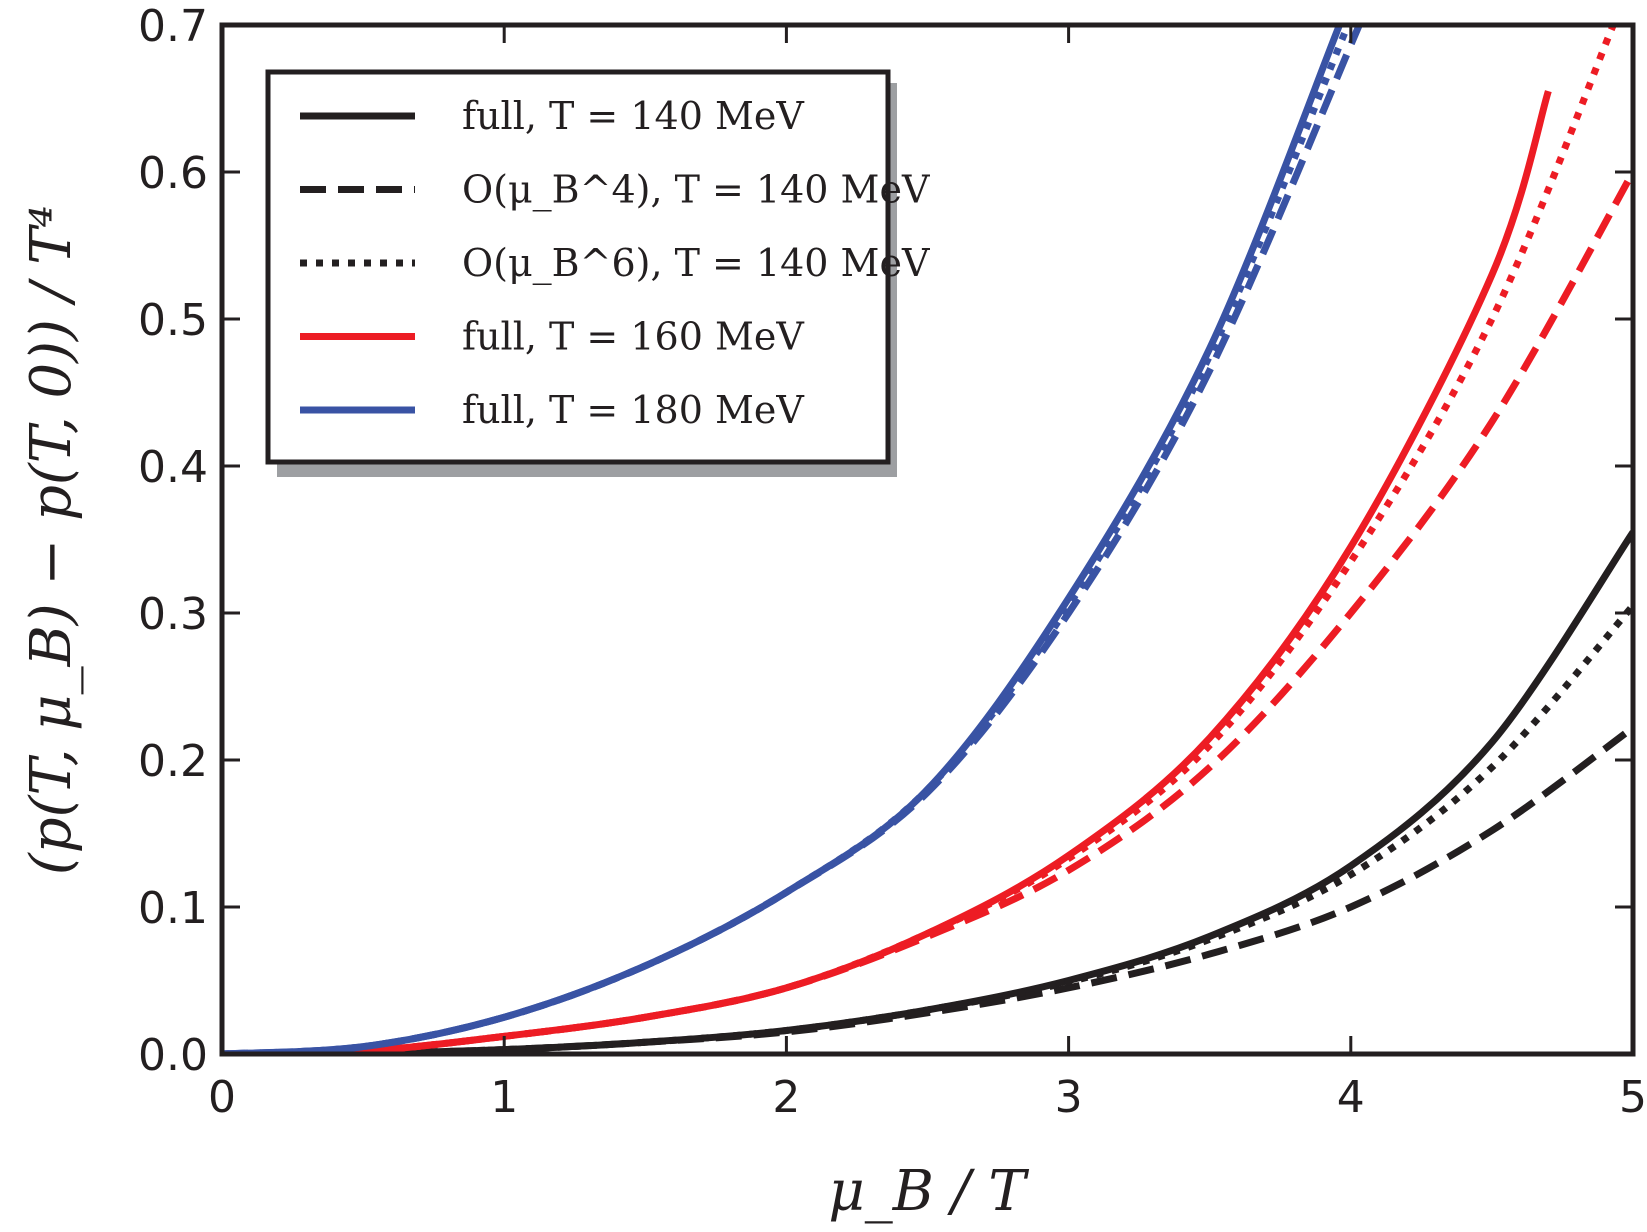 The width and height of the screenshot is (1647, 1232). What do you see at coordinates (51, 540) in the screenshot?
I see `y-axis-label: (p(T, μ_B) − p(T, 0)) / T⁴` at bounding box center [51, 540].